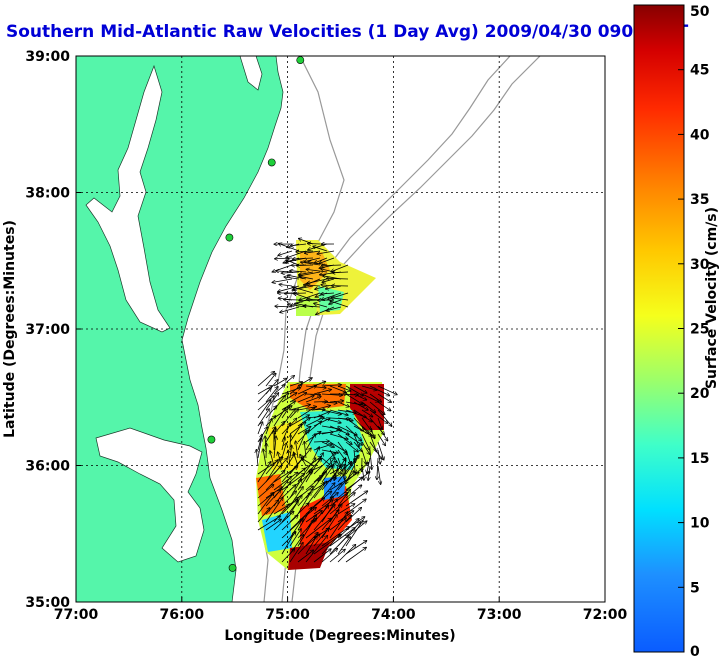  I want to click on x-tick-label: 75:00, so click(287, 615).